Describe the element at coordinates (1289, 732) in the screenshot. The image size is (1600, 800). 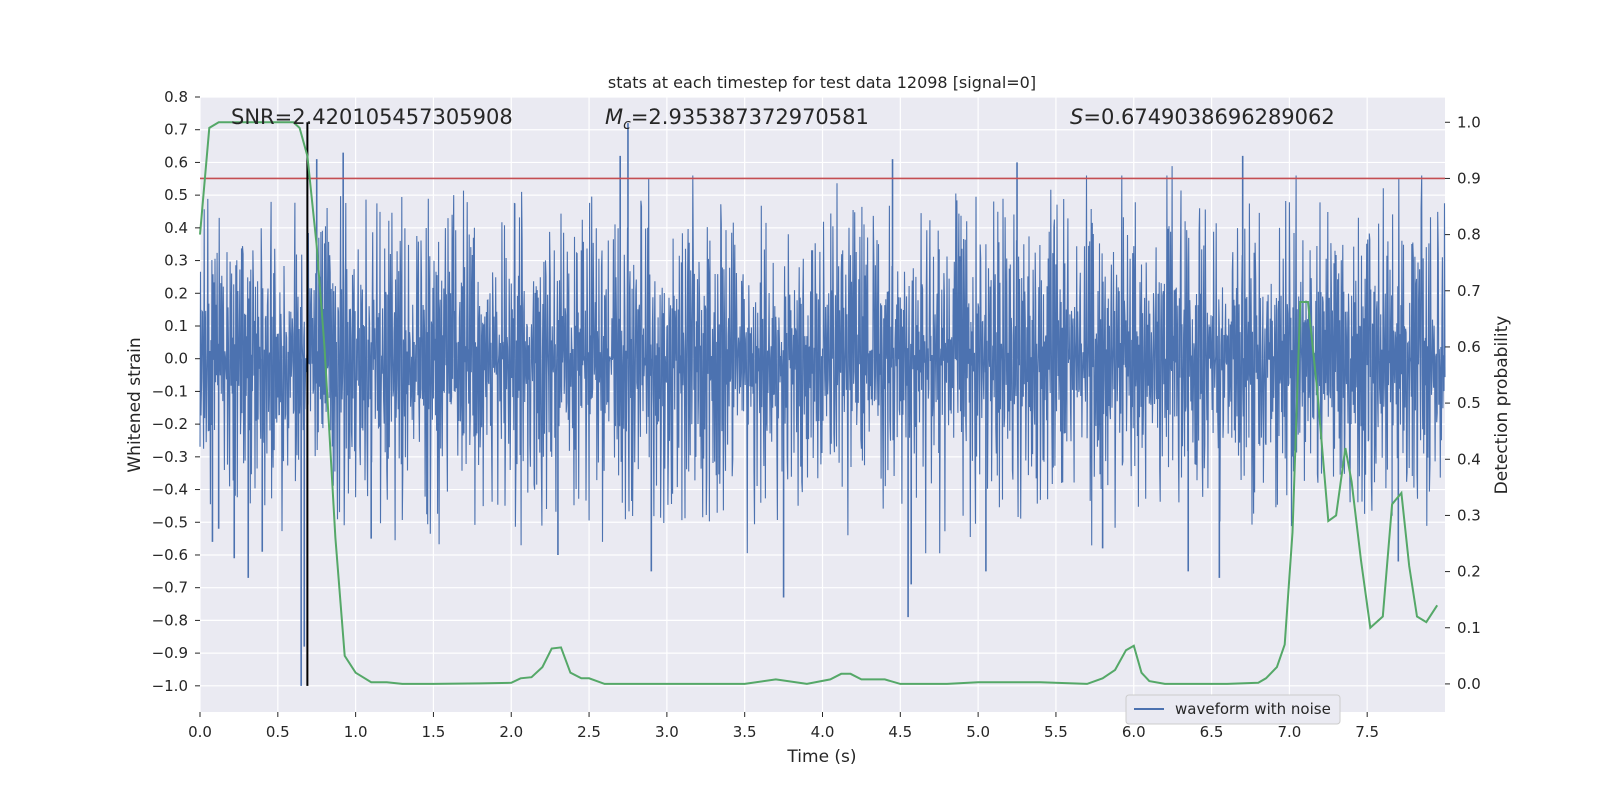
I see `x-tick-label: 7.0` at that location.